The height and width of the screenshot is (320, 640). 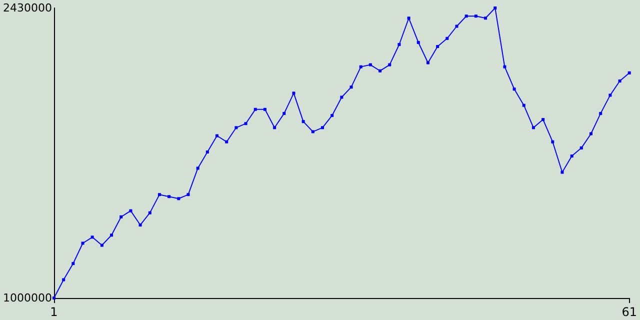 I want to click on y-tick-label: 2430000, so click(x=27, y=8).